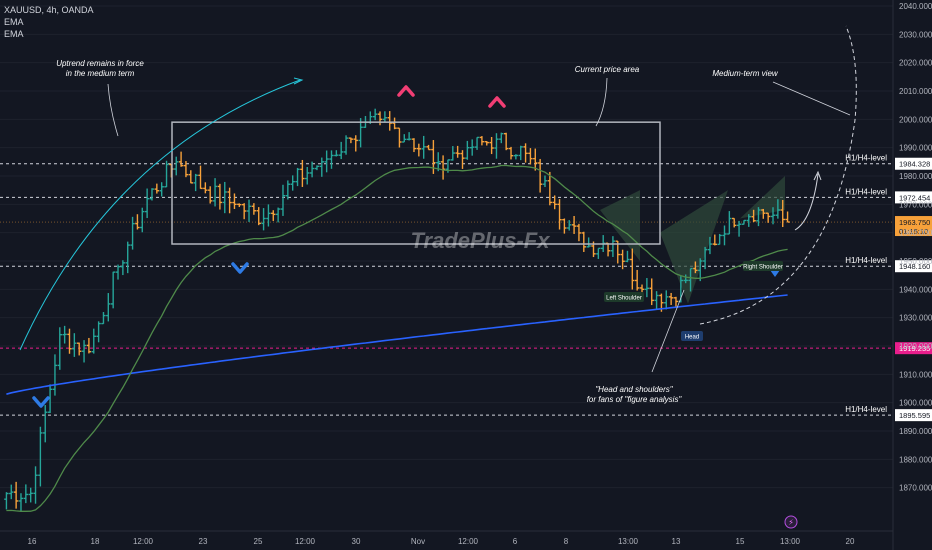 The image size is (932, 550). I want to click on level-price-text: 1895.595, so click(914, 415).